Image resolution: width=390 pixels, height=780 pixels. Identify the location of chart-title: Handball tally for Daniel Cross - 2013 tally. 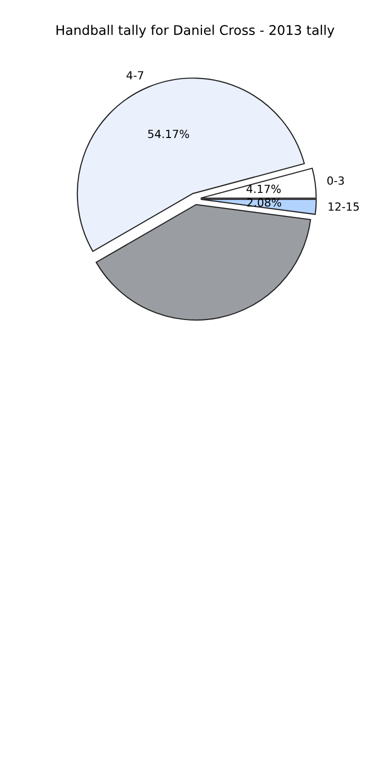
(195, 31).